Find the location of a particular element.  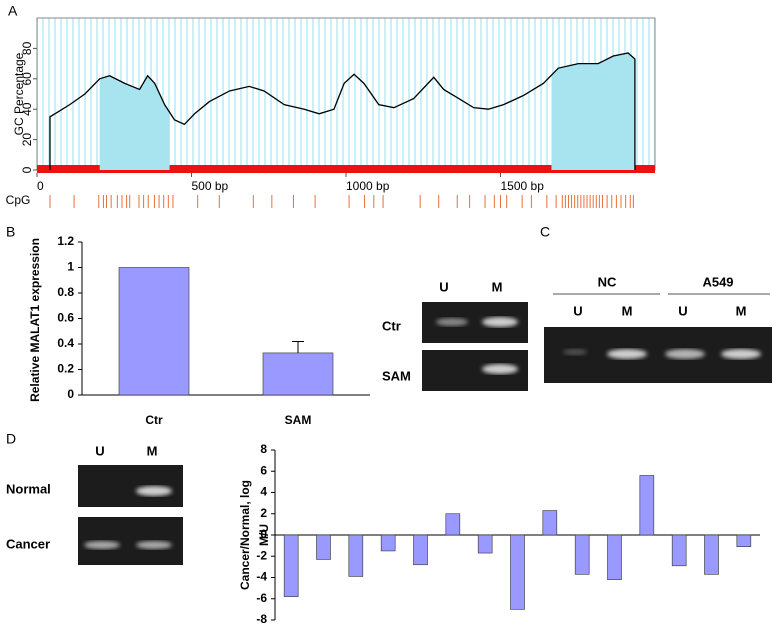

y-axis-label: Relative MALAT1 expression is located at coordinates (35, 320).